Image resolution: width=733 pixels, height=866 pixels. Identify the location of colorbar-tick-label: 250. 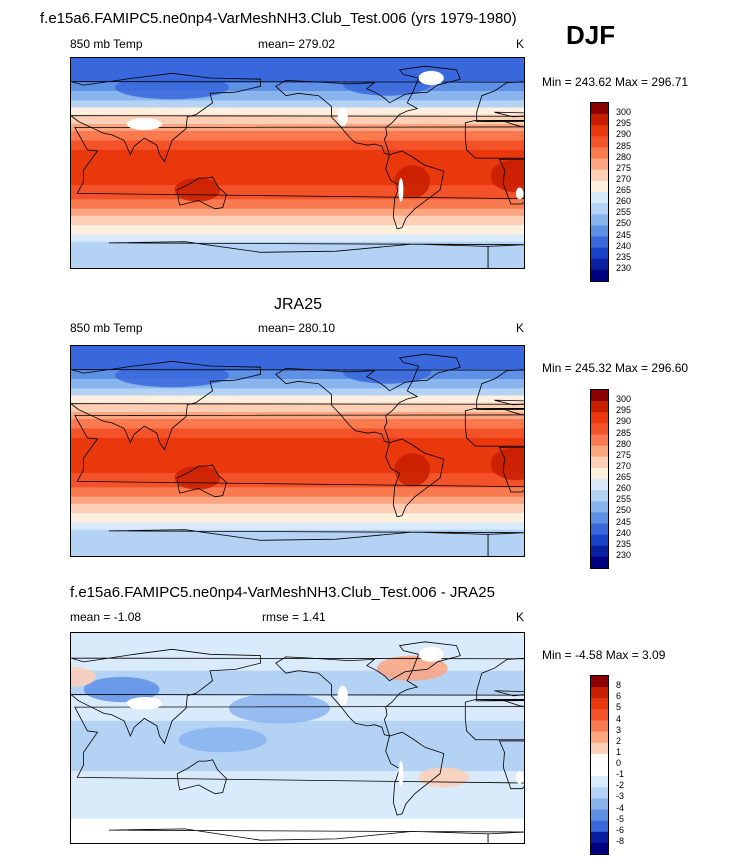
(624, 223).